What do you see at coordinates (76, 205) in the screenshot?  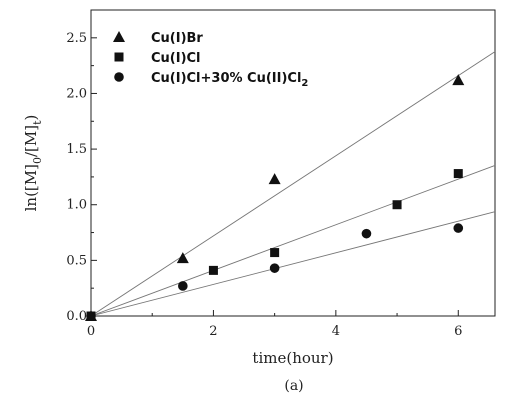 I see `y-tick-label: 1.0` at bounding box center [76, 205].